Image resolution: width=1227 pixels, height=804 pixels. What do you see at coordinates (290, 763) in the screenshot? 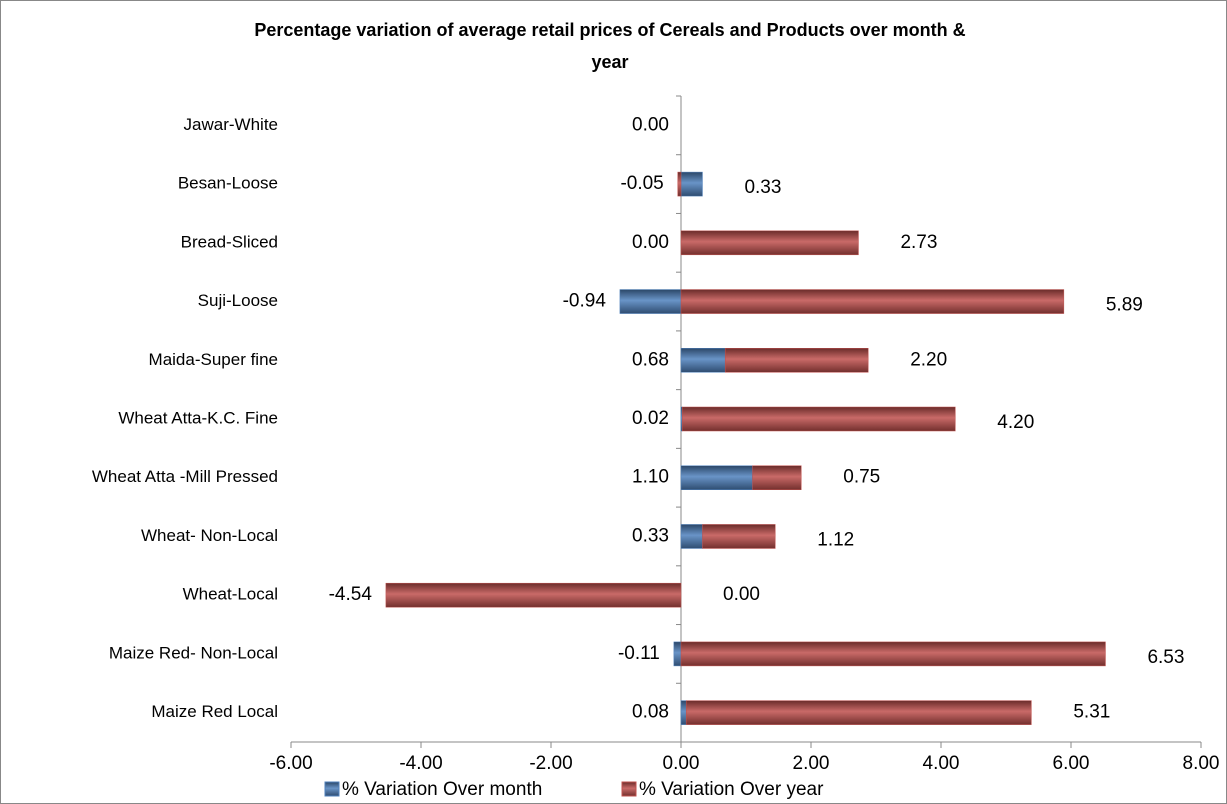
I see `x-tick-label: -6.00` at bounding box center [290, 763].